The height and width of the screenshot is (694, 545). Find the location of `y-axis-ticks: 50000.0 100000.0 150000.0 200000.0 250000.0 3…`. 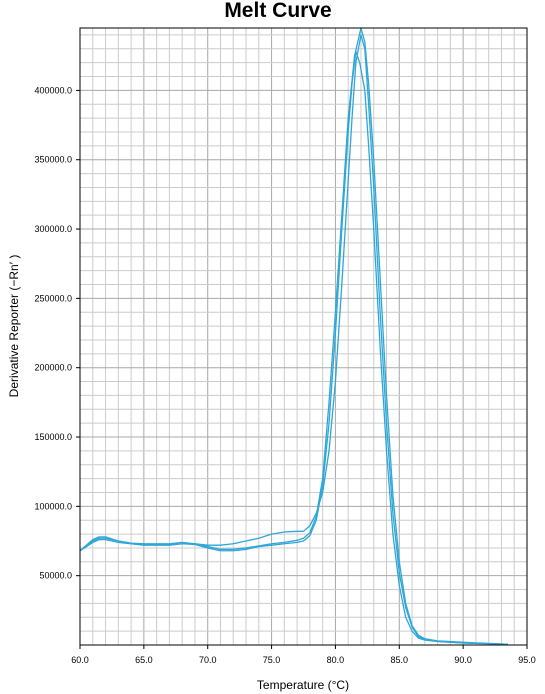

y-axis-ticks: 50000.0 100000.0 150000.0 200000.0 250000.0 3… is located at coordinates (57, 333).